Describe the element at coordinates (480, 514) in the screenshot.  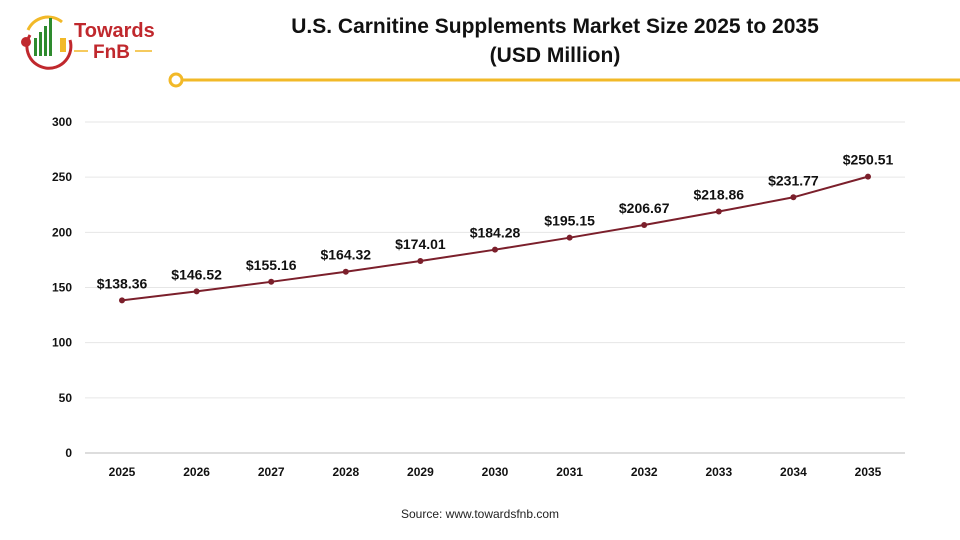
I see `source-text: Source: www.towardsfnb.com` at that location.